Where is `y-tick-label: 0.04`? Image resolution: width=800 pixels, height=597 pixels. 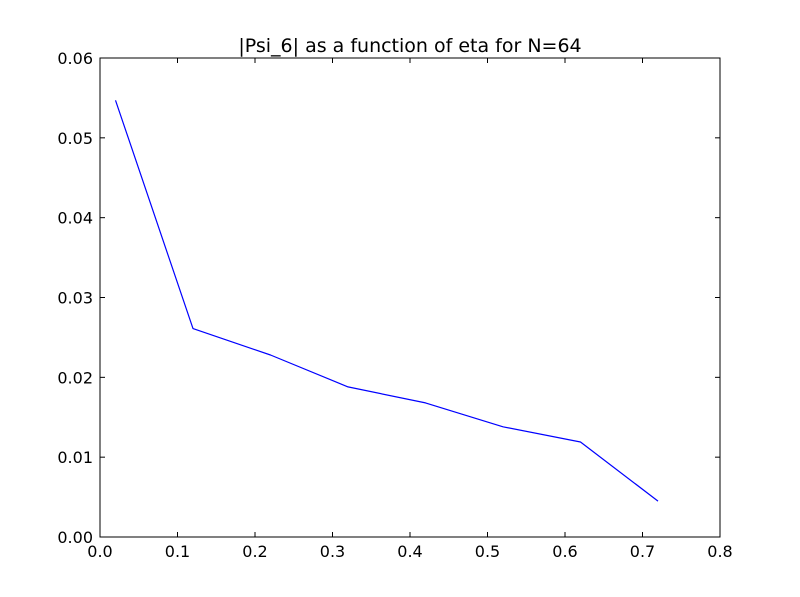
y-tick-label: 0.04 is located at coordinates (75, 218).